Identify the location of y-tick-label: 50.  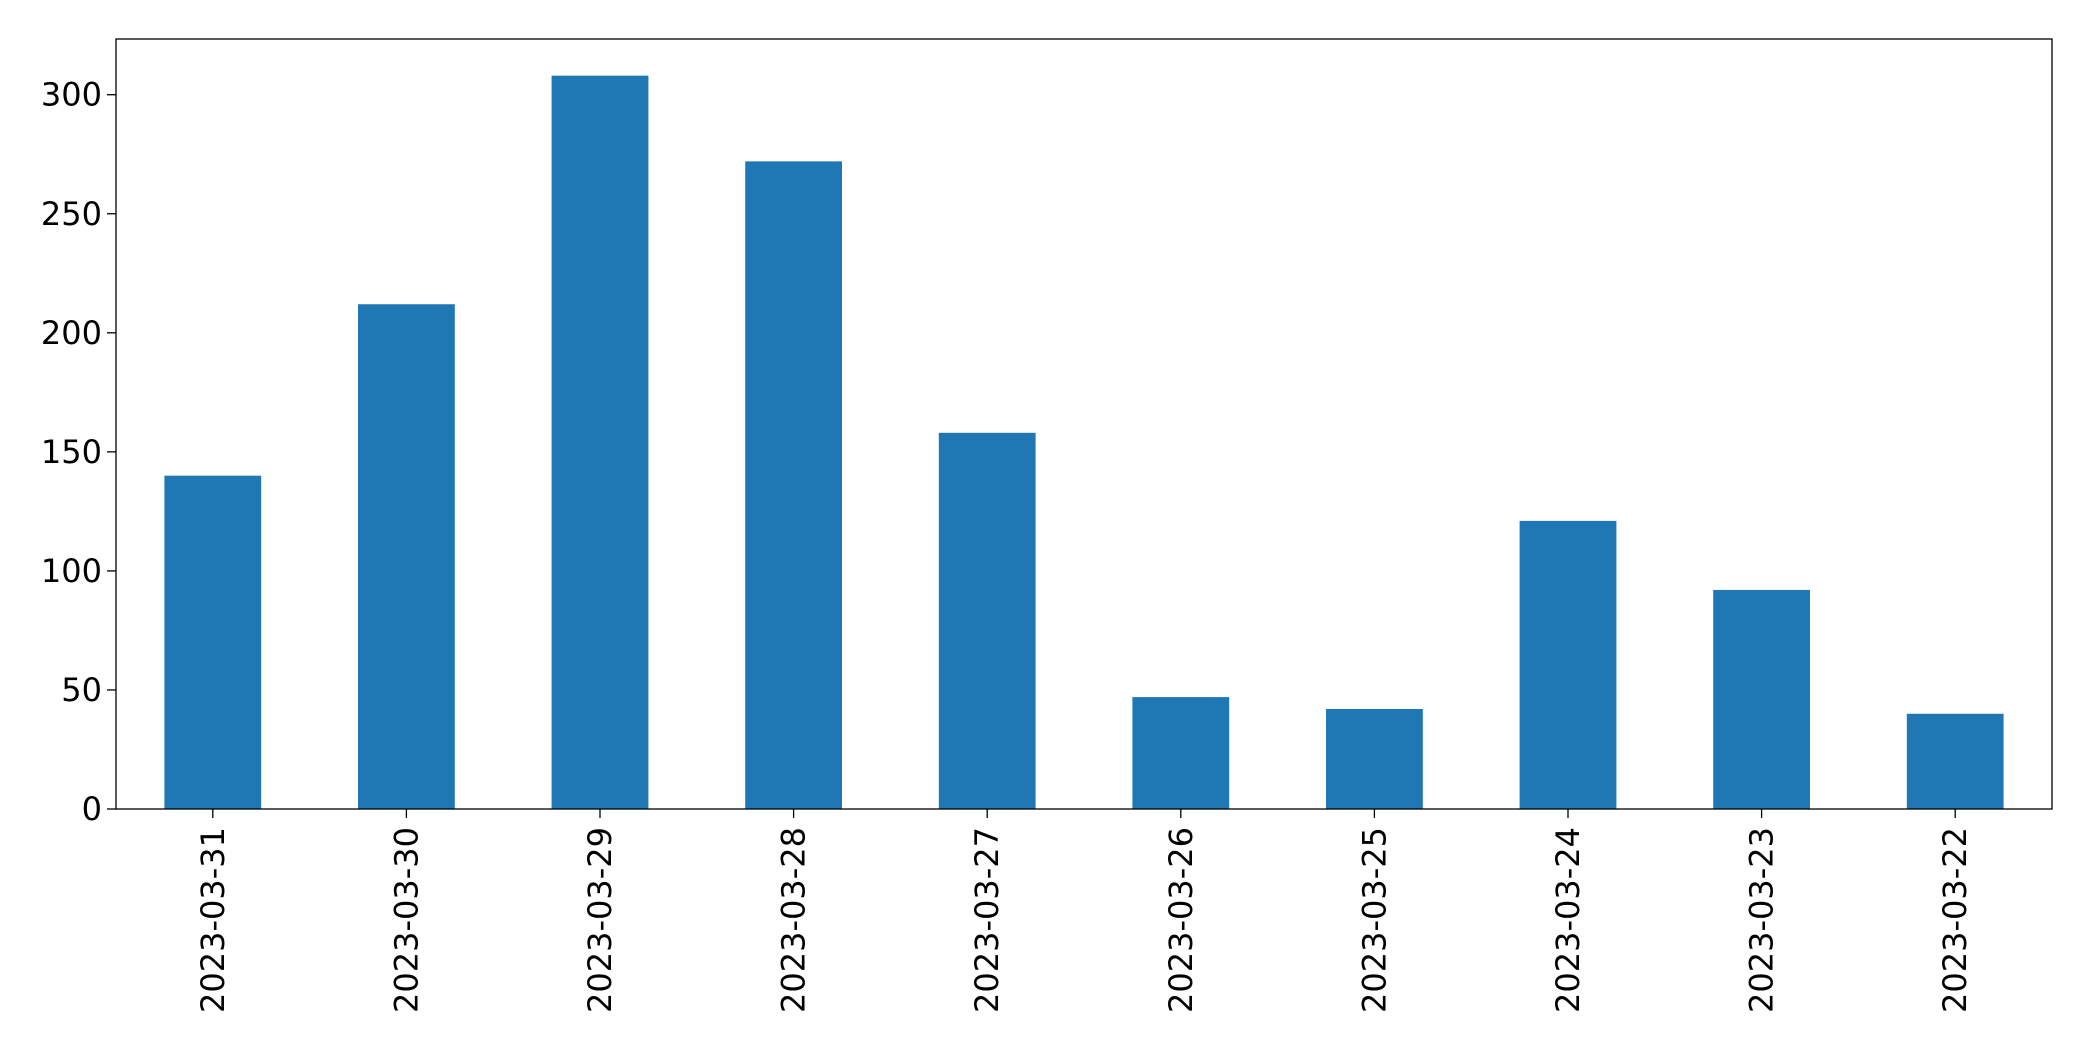
(81, 690).